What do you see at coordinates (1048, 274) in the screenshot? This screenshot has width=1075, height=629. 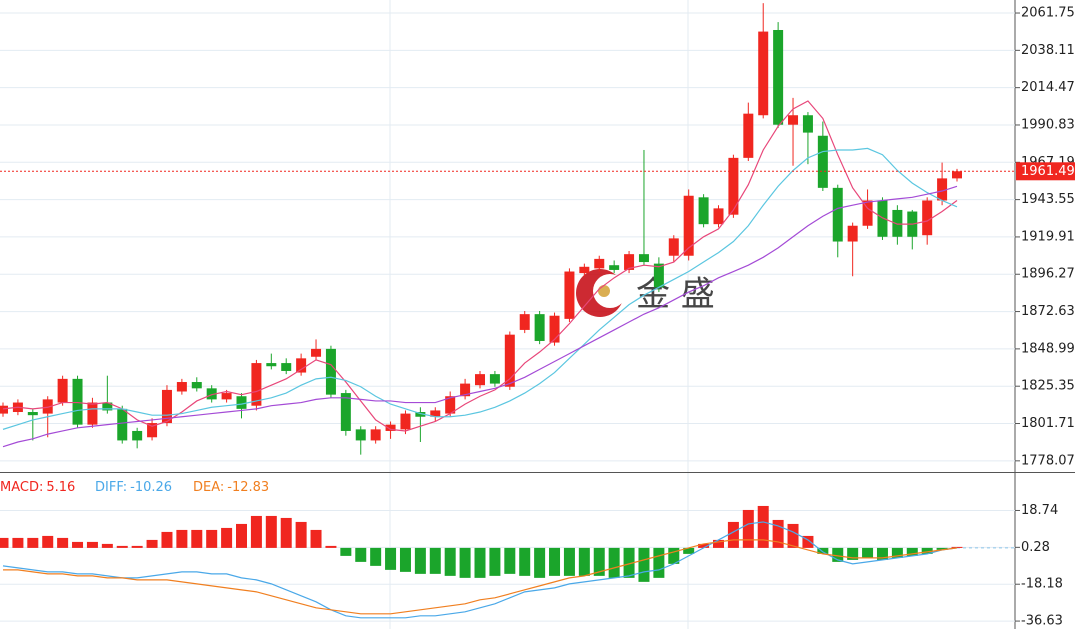 I see `y-tick-label: 1896.27` at bounding box center [1048, 274].